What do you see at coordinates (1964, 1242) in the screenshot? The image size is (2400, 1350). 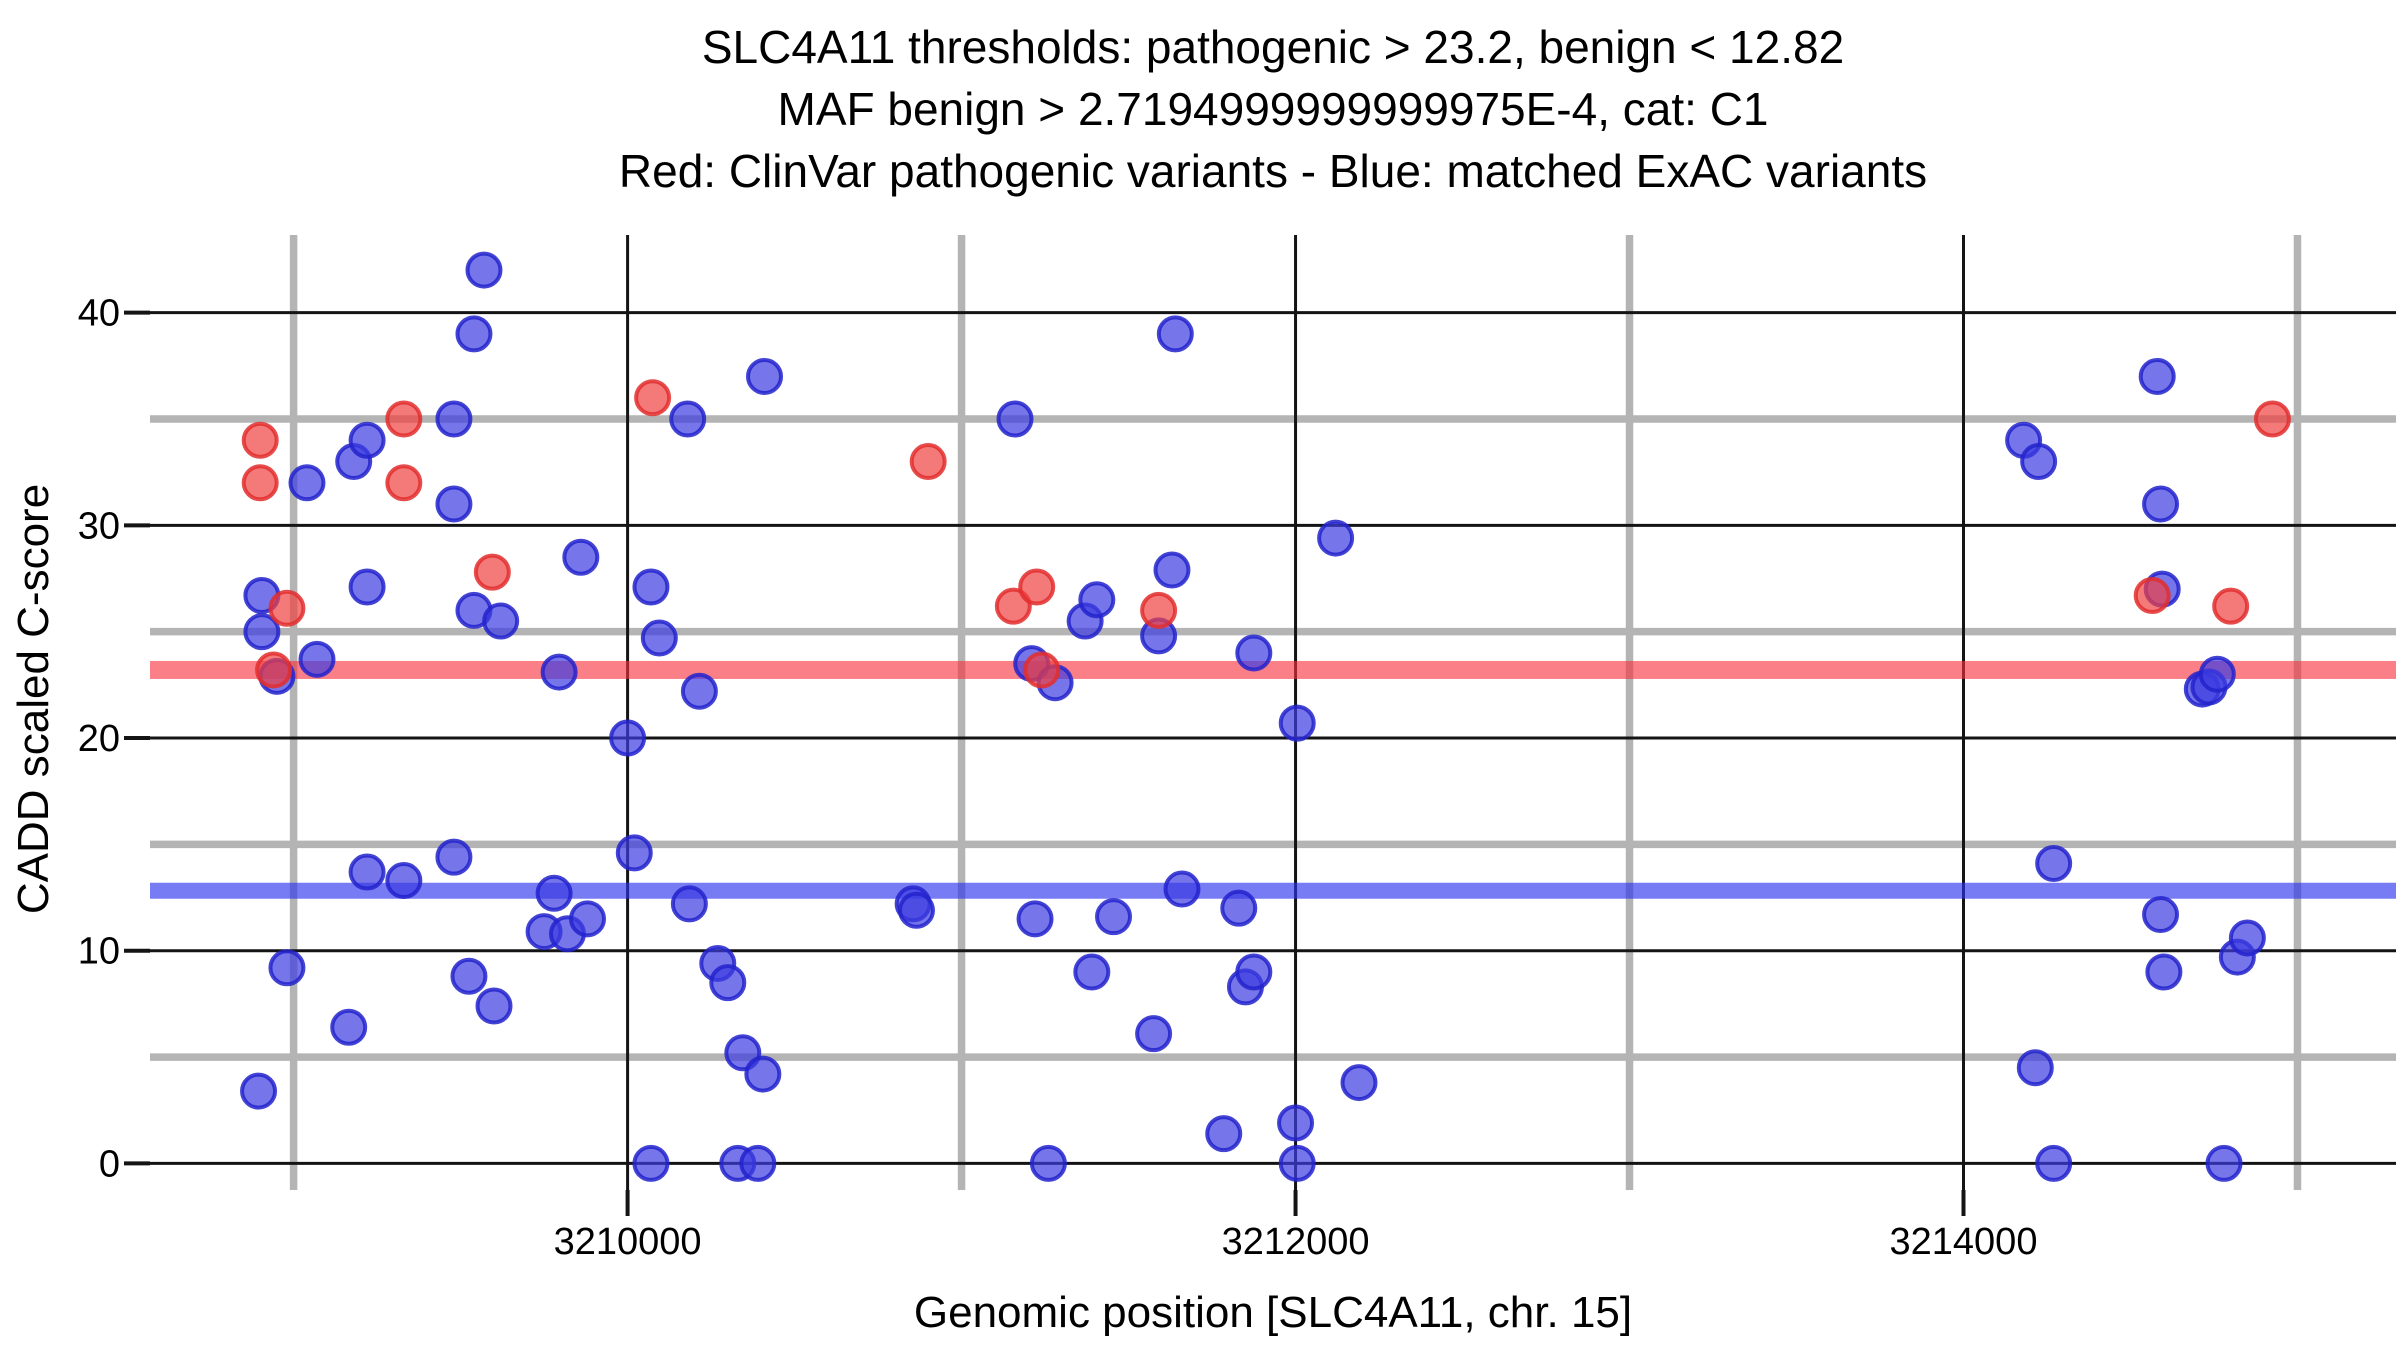 I see `x-tick-label: 3214000` at bounding box center [1964, 1242].